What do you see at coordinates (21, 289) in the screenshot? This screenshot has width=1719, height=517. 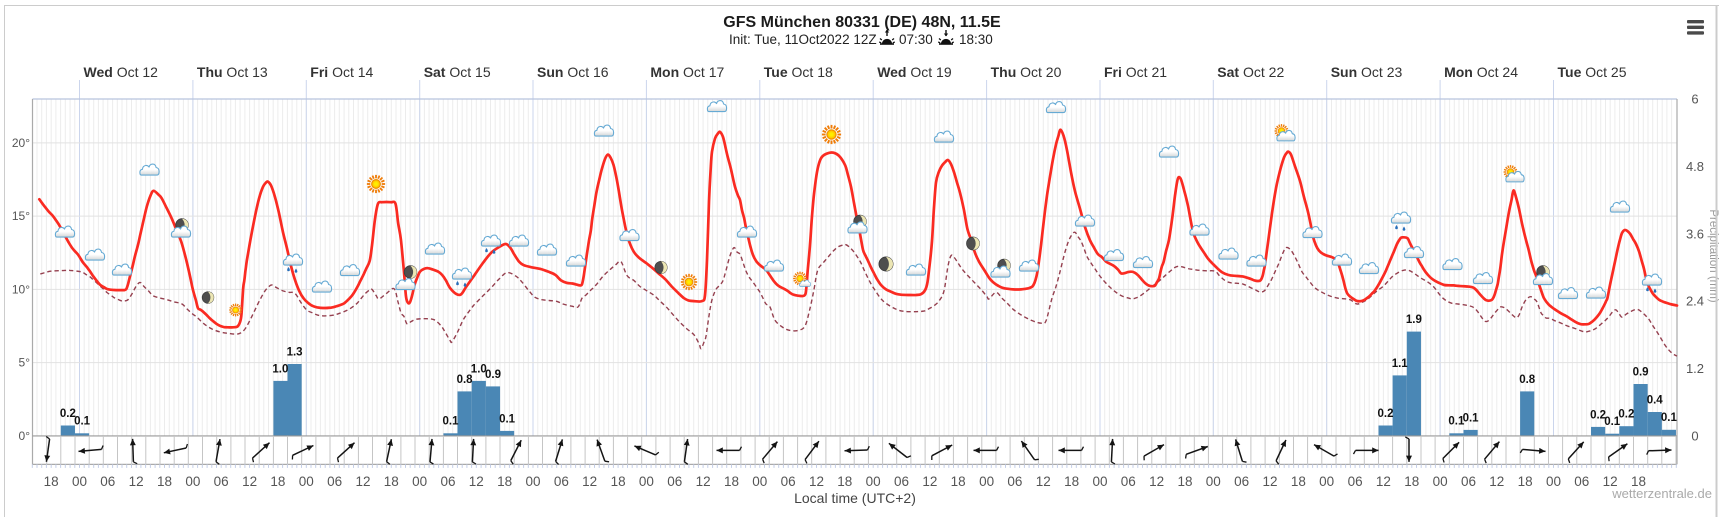 I see `svg-text: 10°` at bounding box center [21, 289].